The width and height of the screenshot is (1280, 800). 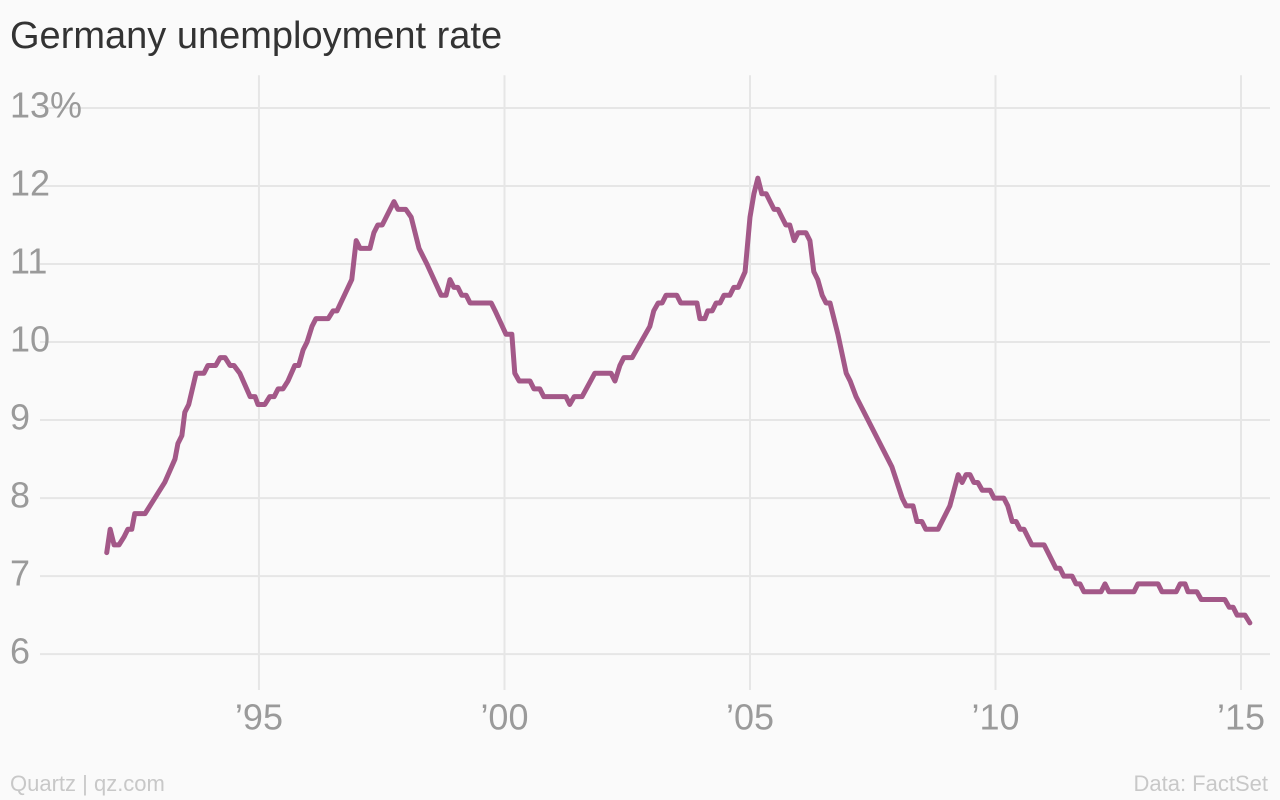 What do you see at coordinates (259, 717) in the screenshot?
I see `x-tick-label: ’95` at bounding box center [259, 717].